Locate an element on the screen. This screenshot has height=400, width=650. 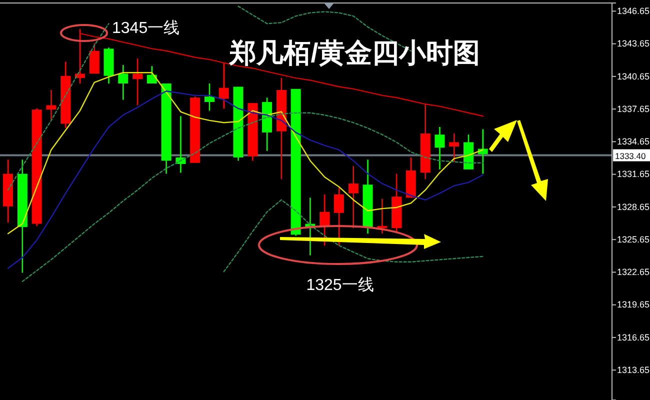
y-tick-label: 1337.65 is located at coordinates (633, 109).